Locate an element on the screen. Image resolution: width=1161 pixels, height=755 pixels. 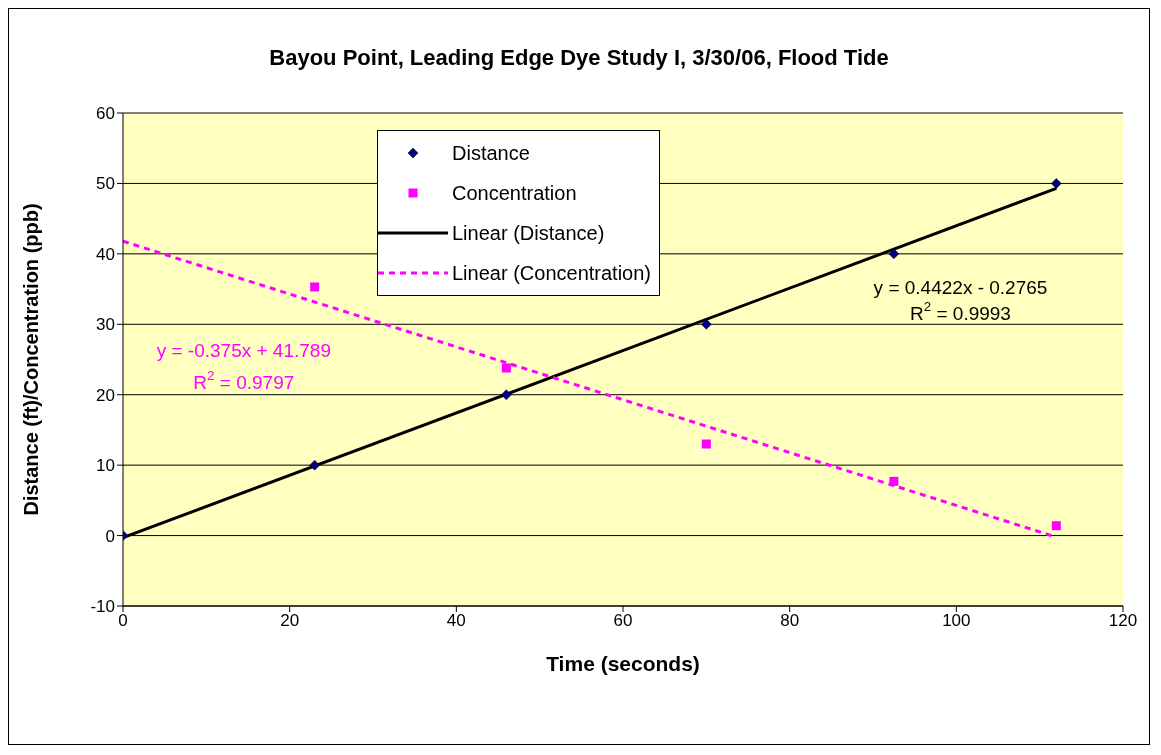
x-tick-label: 20 is located at coordinates (290, 621).